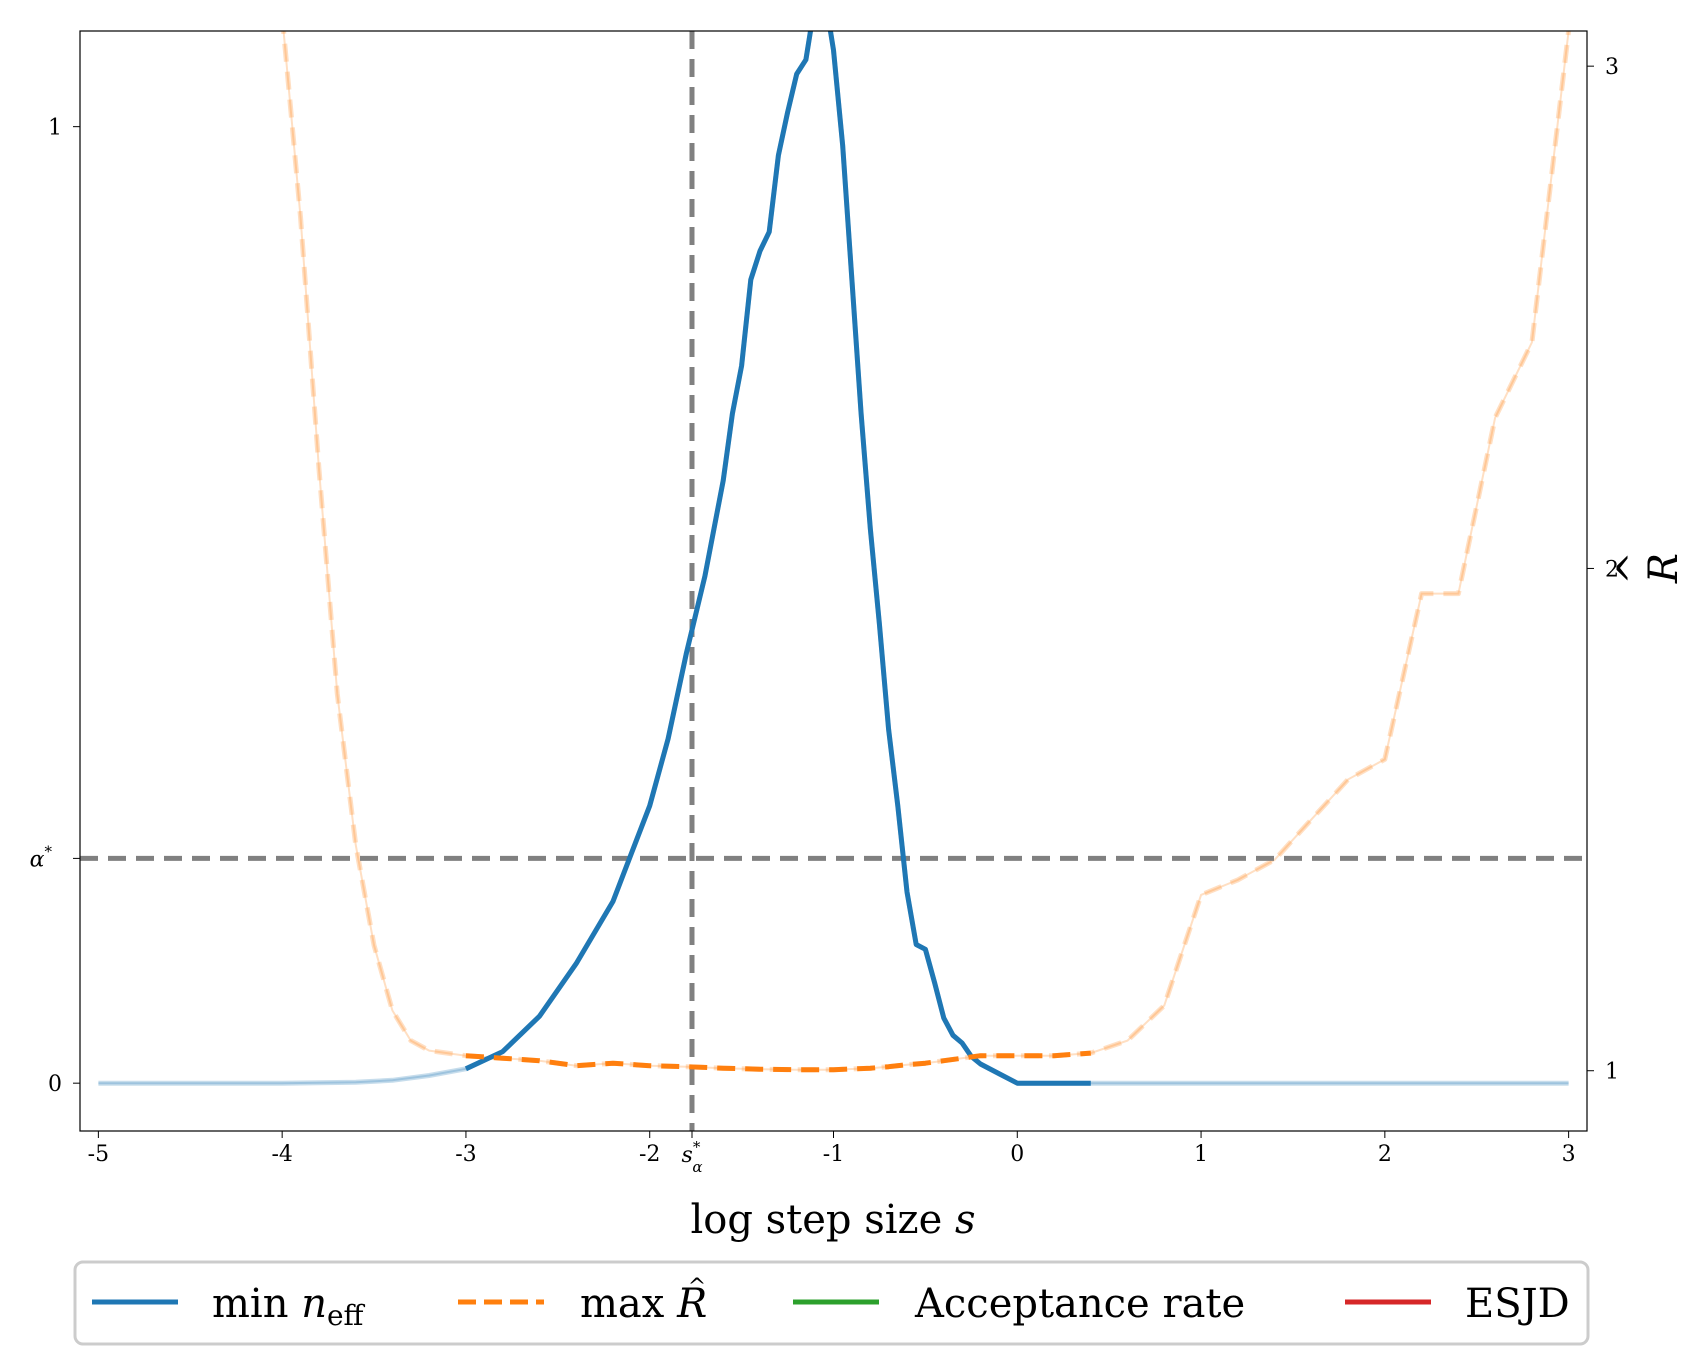 The image size is (1697, 1358). What do you see at coordinates (1603, 570) in the screenshot?
I see `right-axis-ticks: 1 2 3` at bounding box center [1603, 570].